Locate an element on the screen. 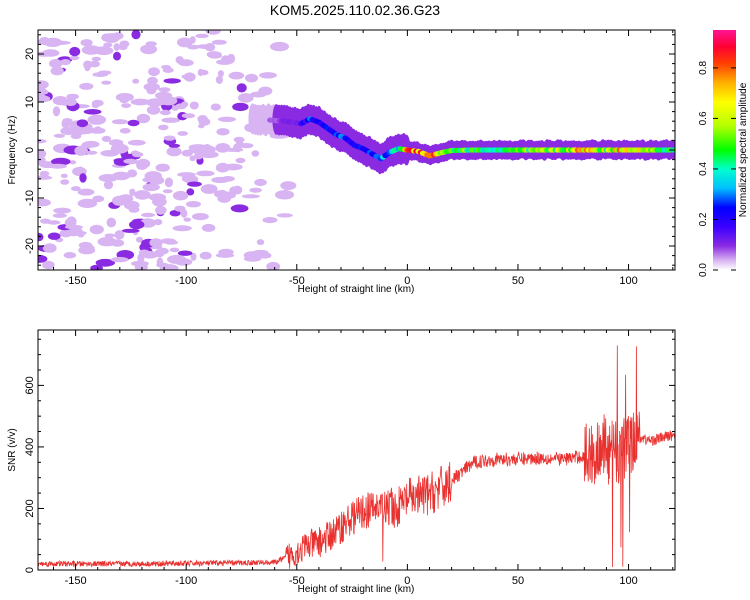 Image resolution: width=750 pixels, height=600 pixels. y-tick-label: 0 is located at coordinates (30, 570).